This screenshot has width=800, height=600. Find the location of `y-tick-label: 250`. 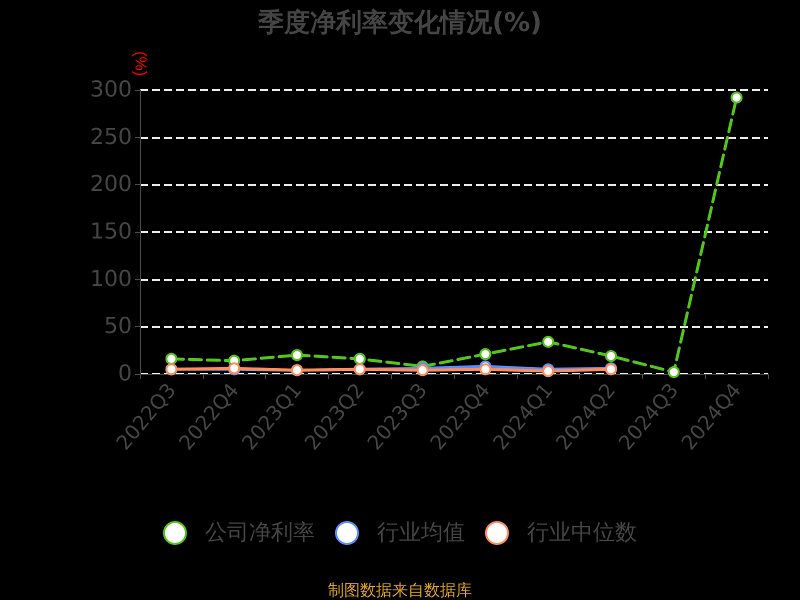

y-tick-label: 250 is located at coordinates (111, 137).